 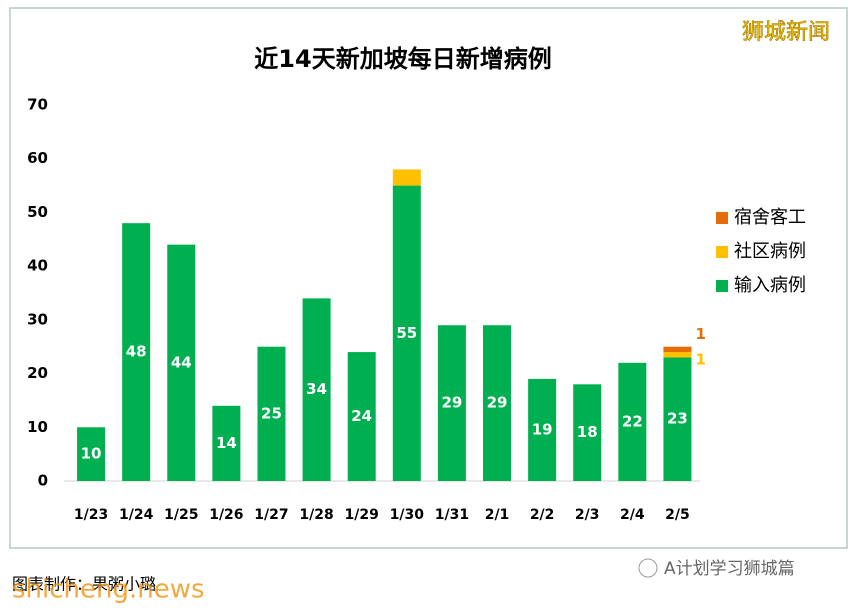 I want to click on data-label: 48, so click(x=136, y=352).